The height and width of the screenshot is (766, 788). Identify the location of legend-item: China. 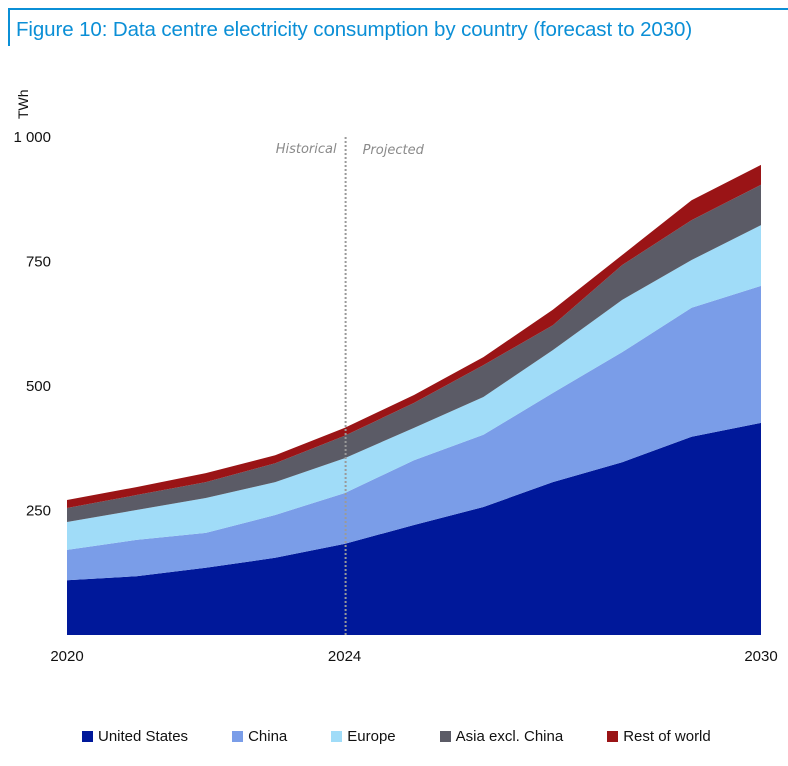
(259, 736).